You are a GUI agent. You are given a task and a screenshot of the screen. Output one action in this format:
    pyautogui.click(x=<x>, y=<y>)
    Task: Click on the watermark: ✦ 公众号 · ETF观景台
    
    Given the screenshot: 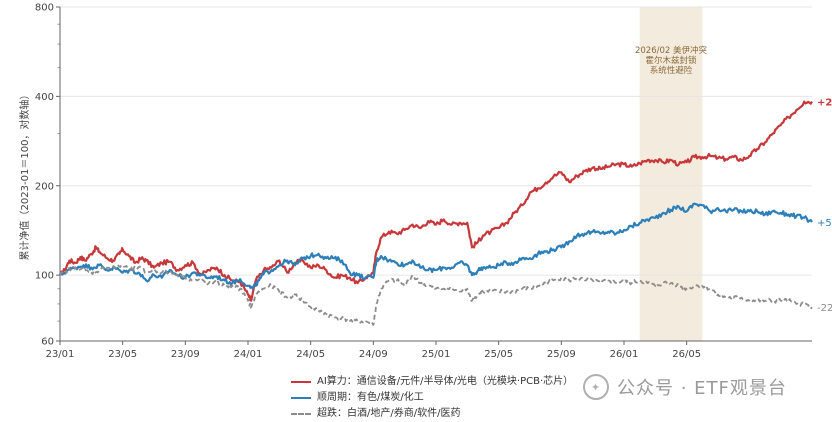 What is the action you would take?
    pyautogui.click(x=685, y=387)
    